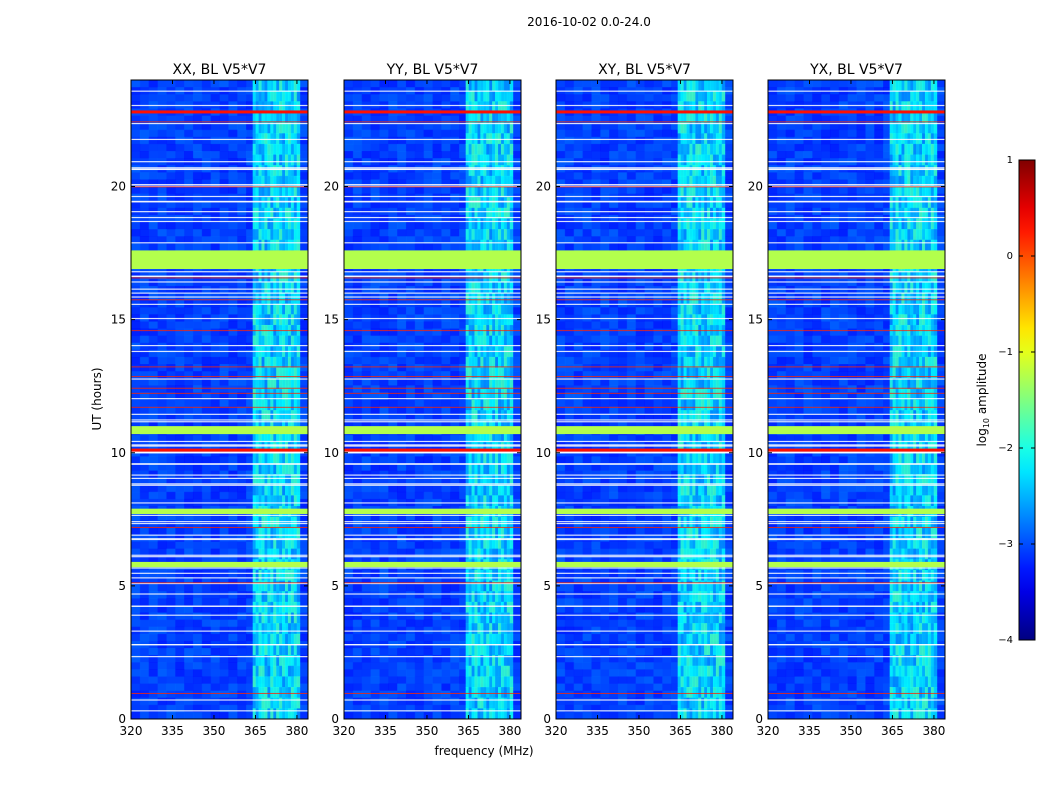 The height and width of the screenshot is (800, 1050). I want to click on colorbar-tick-label: −4, so click(1005, 640).